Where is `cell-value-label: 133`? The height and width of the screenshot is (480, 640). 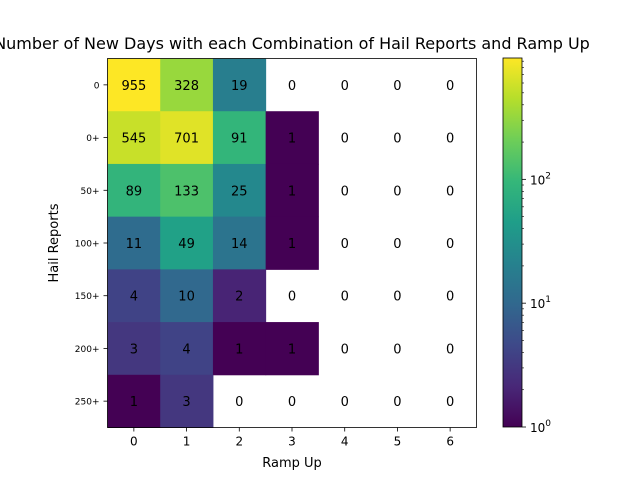 cell-value-label: 133 is located at coordinates (186, 191).